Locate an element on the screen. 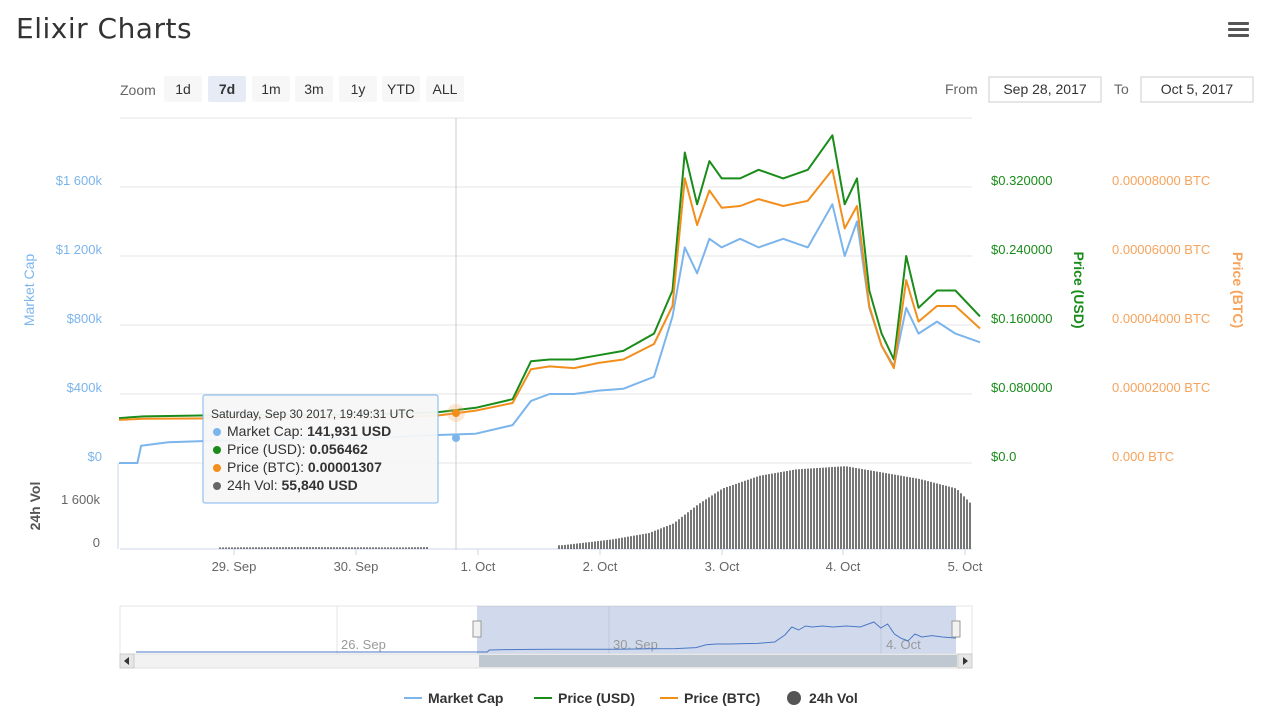  from-date-input is located at coordinates (1045, 89).